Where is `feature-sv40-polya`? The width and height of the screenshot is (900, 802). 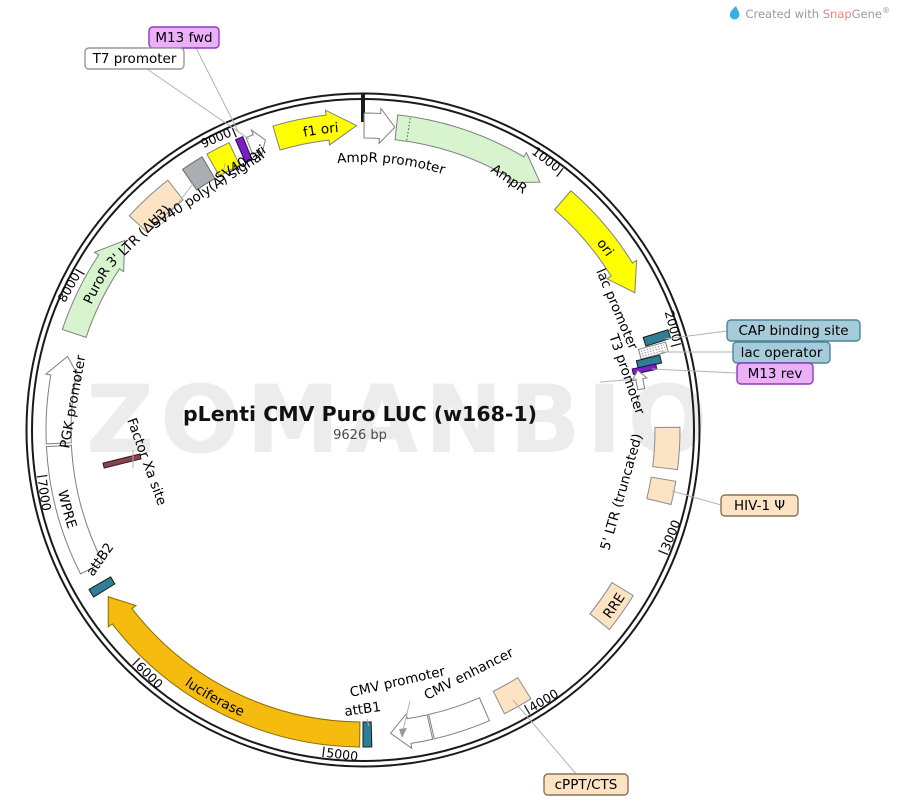 feature-sv40-polya is located at coordinates (198, 173).